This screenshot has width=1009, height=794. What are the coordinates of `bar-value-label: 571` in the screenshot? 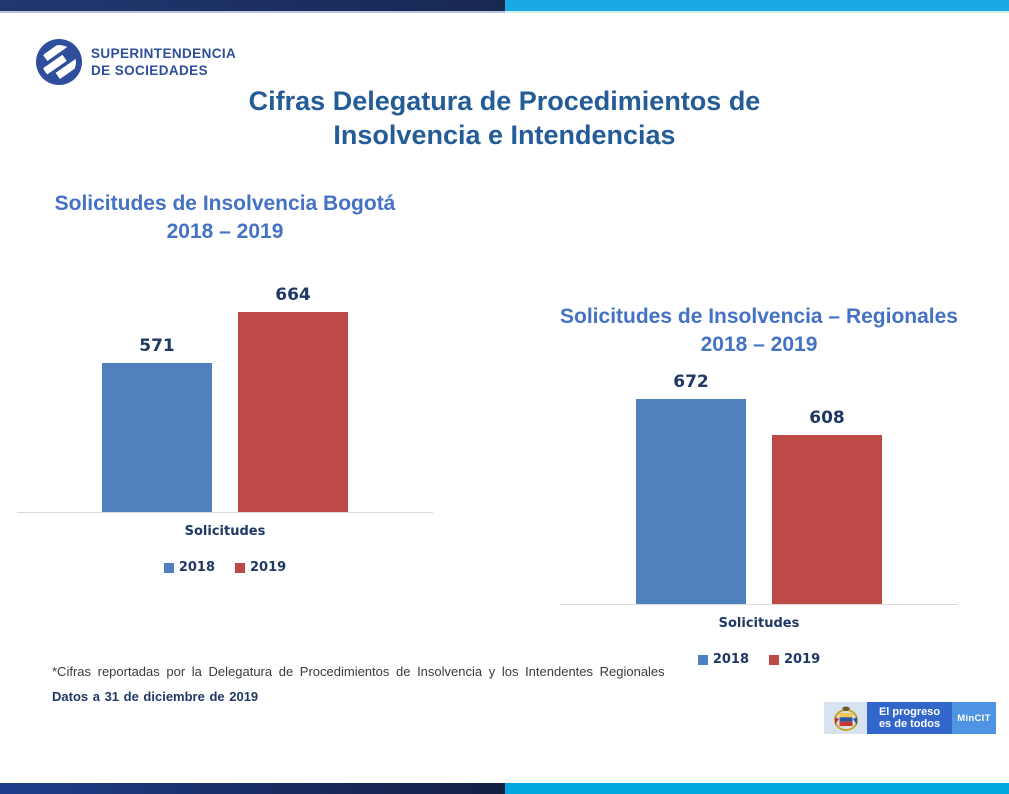 It's located at (157, 346).